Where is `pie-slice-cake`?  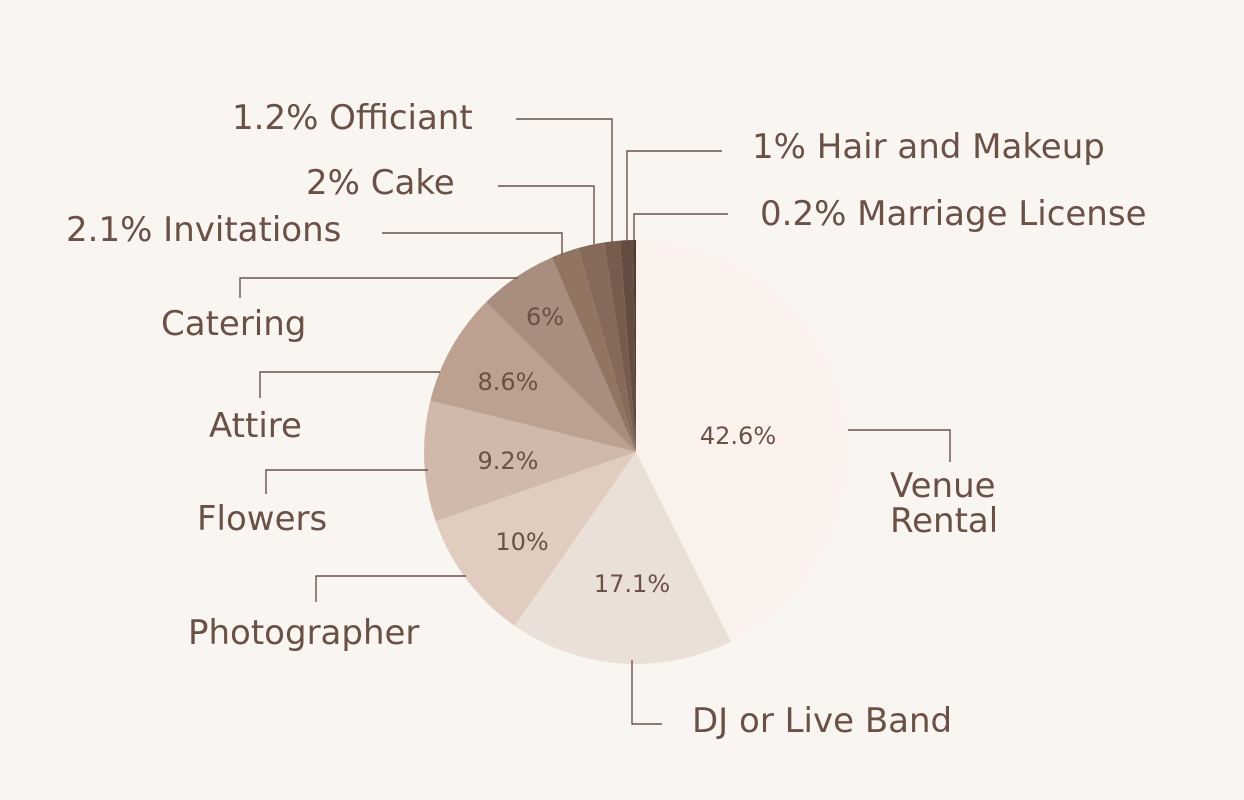
pie-slice-cake is located at coordinates (607, 347).